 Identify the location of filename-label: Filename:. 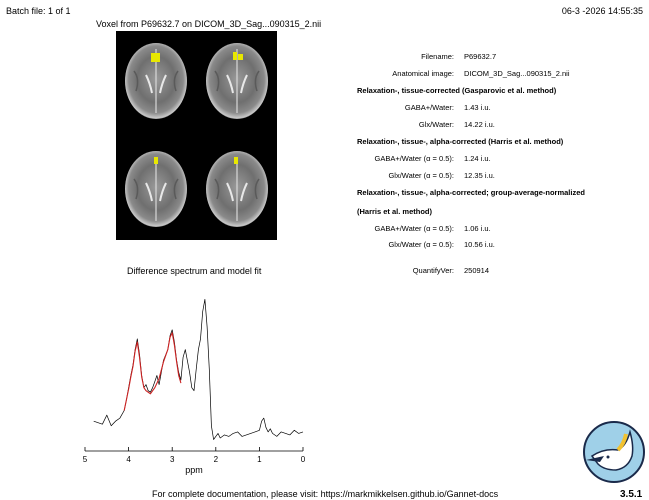
(437, 56).